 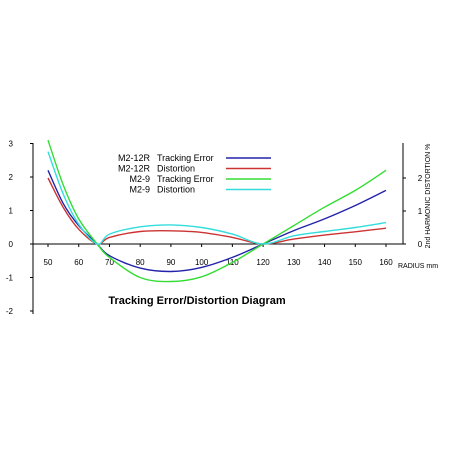 What do you see at coordinates (420, 211) in the screenshot?
I see `y-right-tick-label: 1` at bounding box center [420, 211].